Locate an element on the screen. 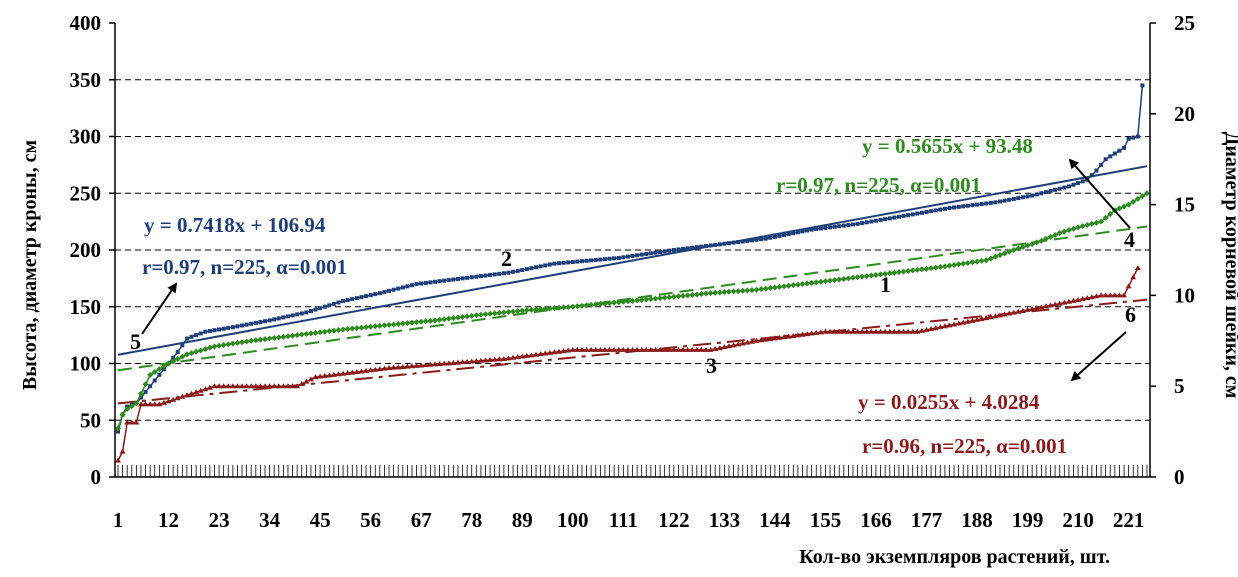 The width and height of the screenshot is (1238, 577). curve-label-1: 1 is located at coordinates (885, 284).